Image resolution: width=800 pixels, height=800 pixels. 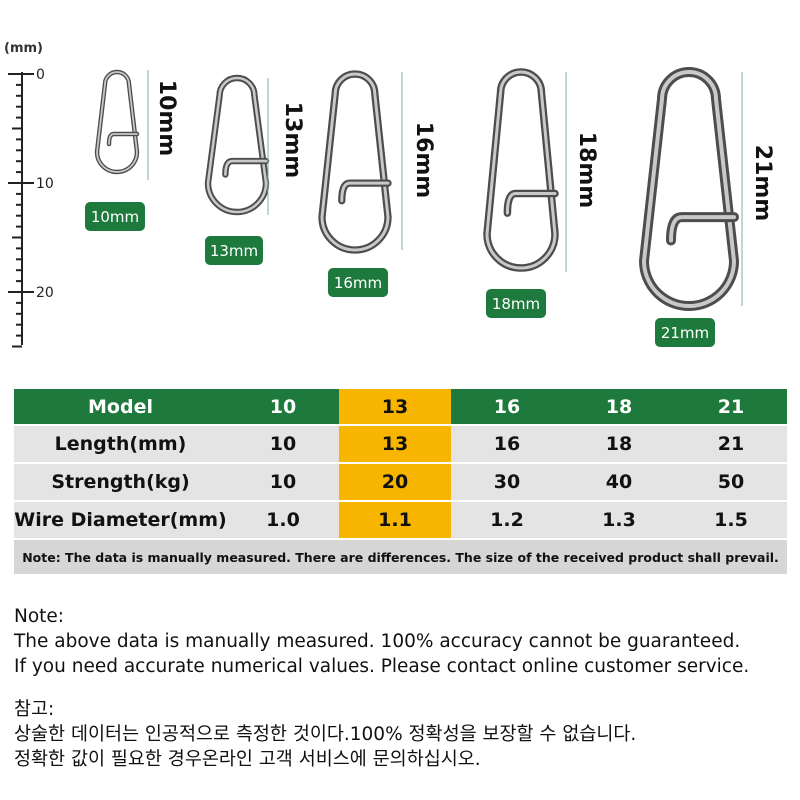 I want to click on badge-label: 18mm, so click(x=516, y=304).